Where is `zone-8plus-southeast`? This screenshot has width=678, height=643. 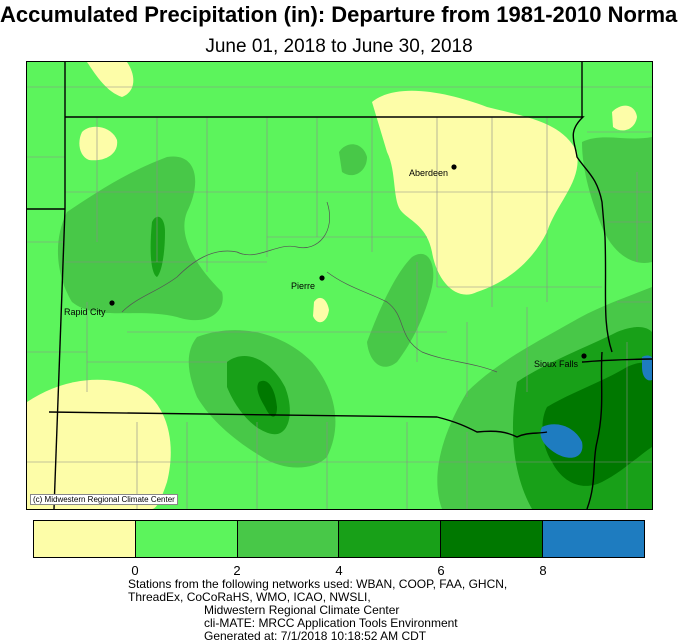
zone-8plus-southeast is located at coordinates (561, 441).